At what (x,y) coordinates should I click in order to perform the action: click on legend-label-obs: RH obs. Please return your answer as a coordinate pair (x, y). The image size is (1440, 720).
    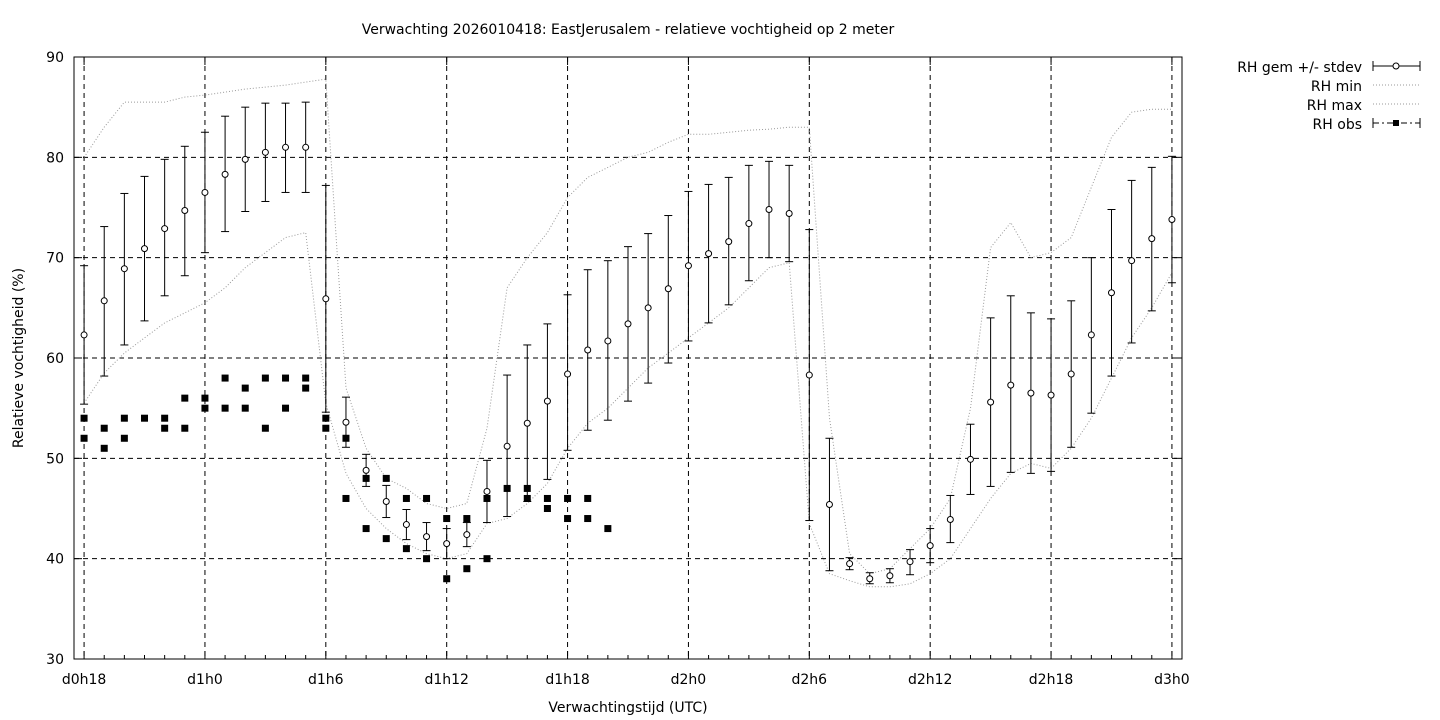
    Looking at the image, I should click on (1337, 125).